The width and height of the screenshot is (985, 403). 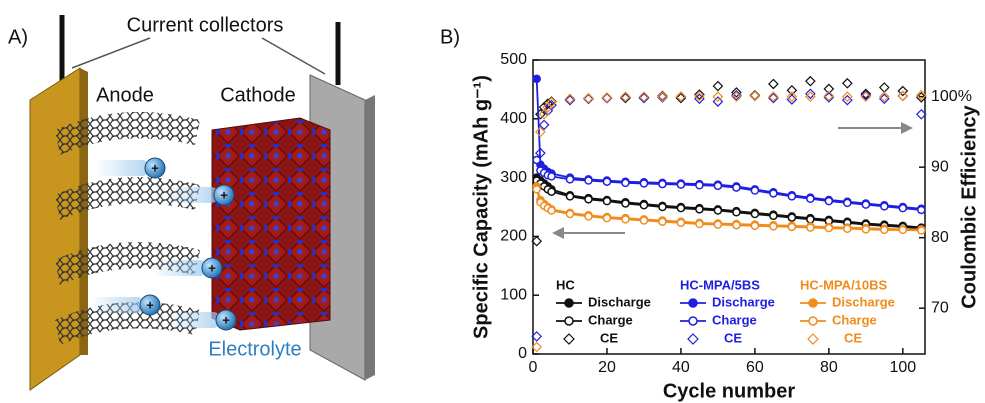 What do you see at coordinates (522, 353) in the screenshot?
I see `y-tick-label: 0` at bounding box center [522, 353].